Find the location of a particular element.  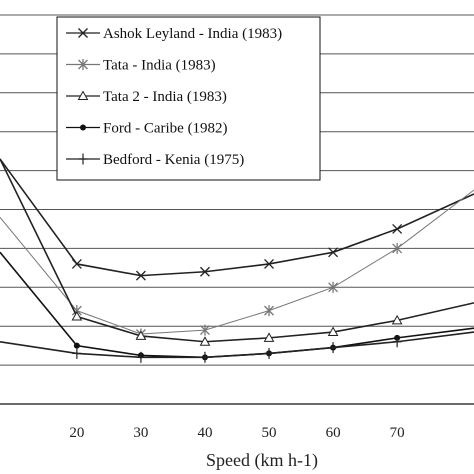

legend-item: Tata - India (1983) is located at coordinates (141, 66).